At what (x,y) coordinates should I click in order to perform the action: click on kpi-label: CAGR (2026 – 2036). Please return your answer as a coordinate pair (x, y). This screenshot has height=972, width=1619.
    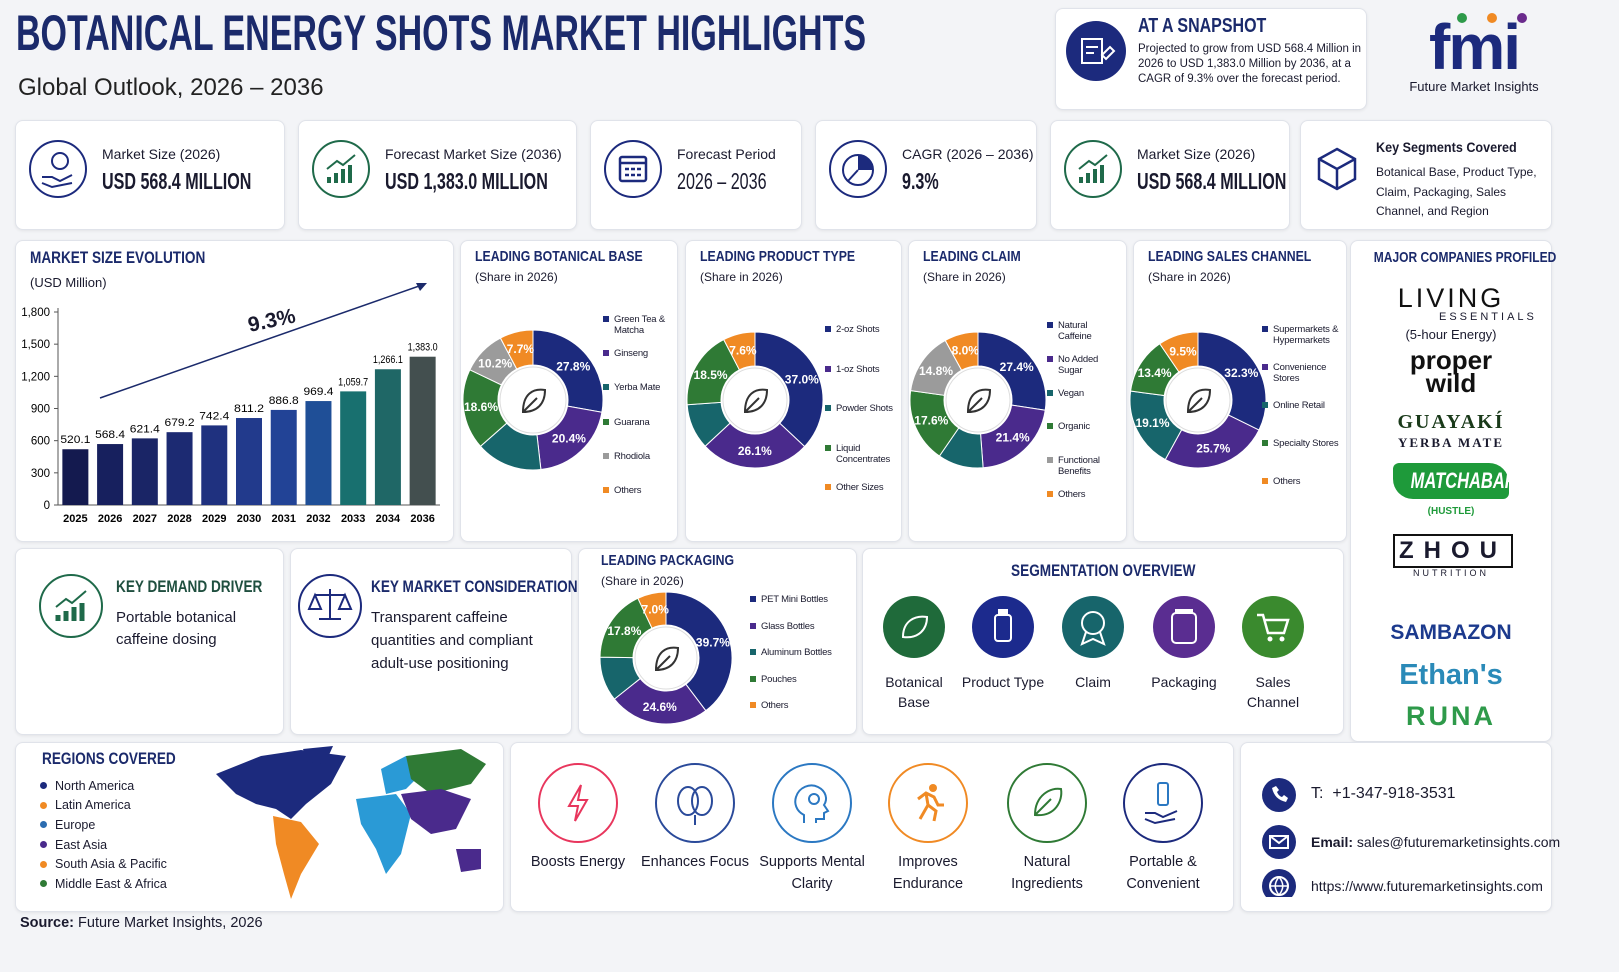
    Looking at the image, I should click on (968, 154).